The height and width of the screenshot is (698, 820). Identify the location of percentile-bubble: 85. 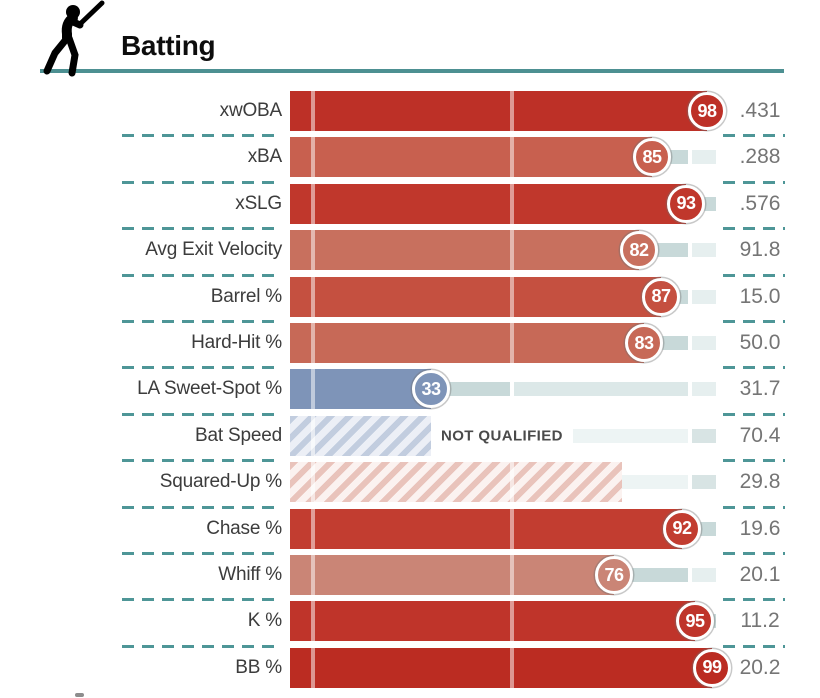
(652, 157).